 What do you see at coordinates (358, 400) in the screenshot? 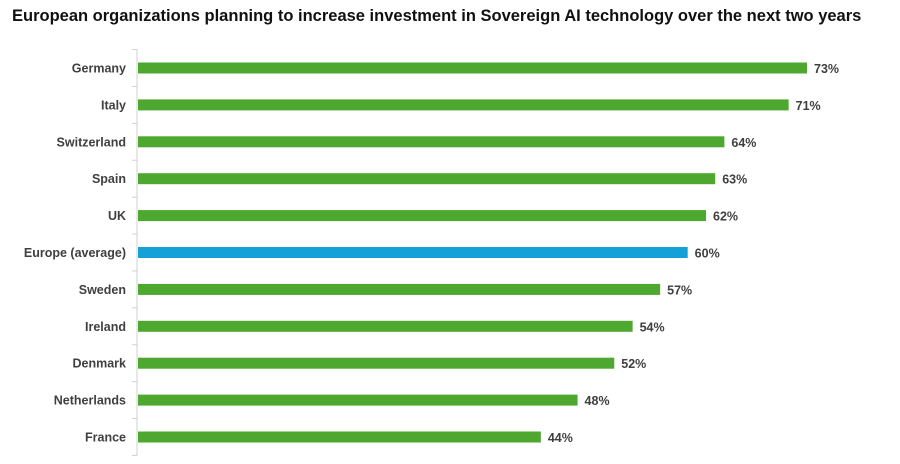
I see `bar-netherlands` at bounding box center [358, 400].